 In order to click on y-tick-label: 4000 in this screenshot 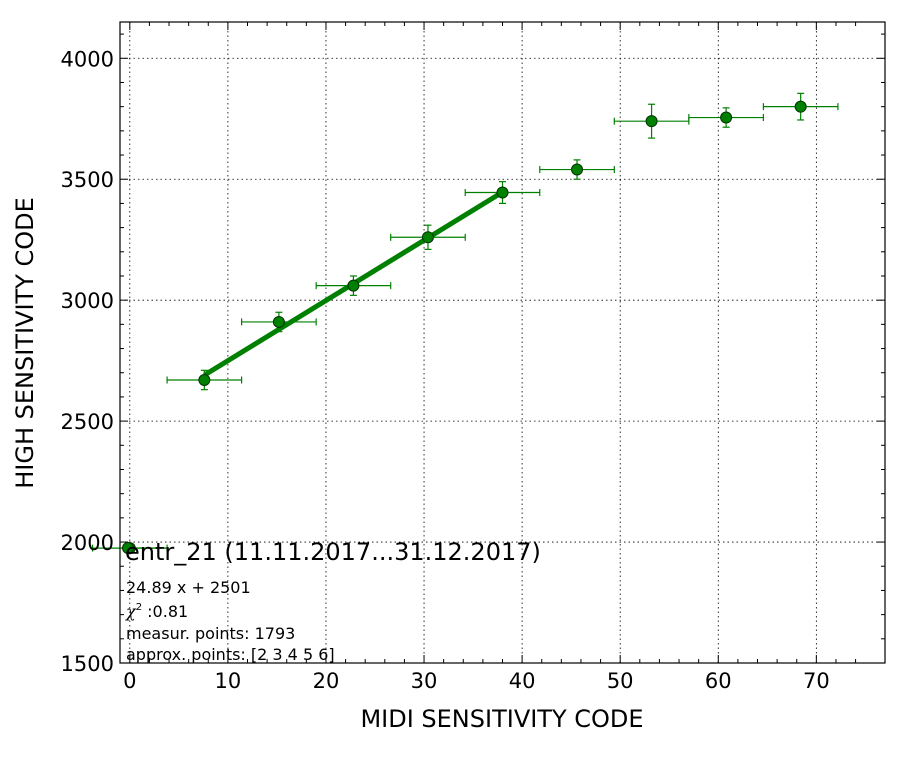, I will do `click(87, 59)`.